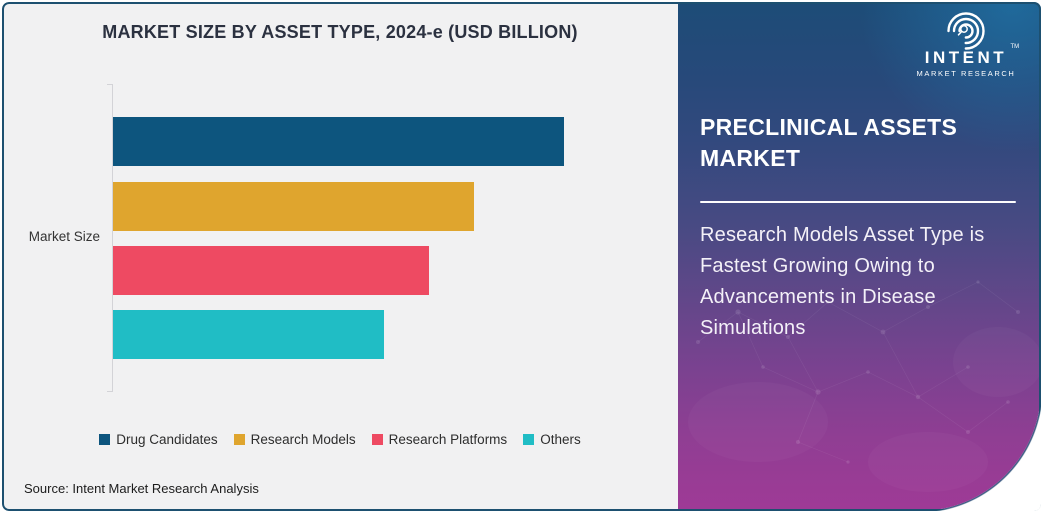 This screenshot has width=1043, height=513. What do you see at coordinates (858, 202) in the screenshot?
I see `panel-divider` at bounding box center [858, 202].